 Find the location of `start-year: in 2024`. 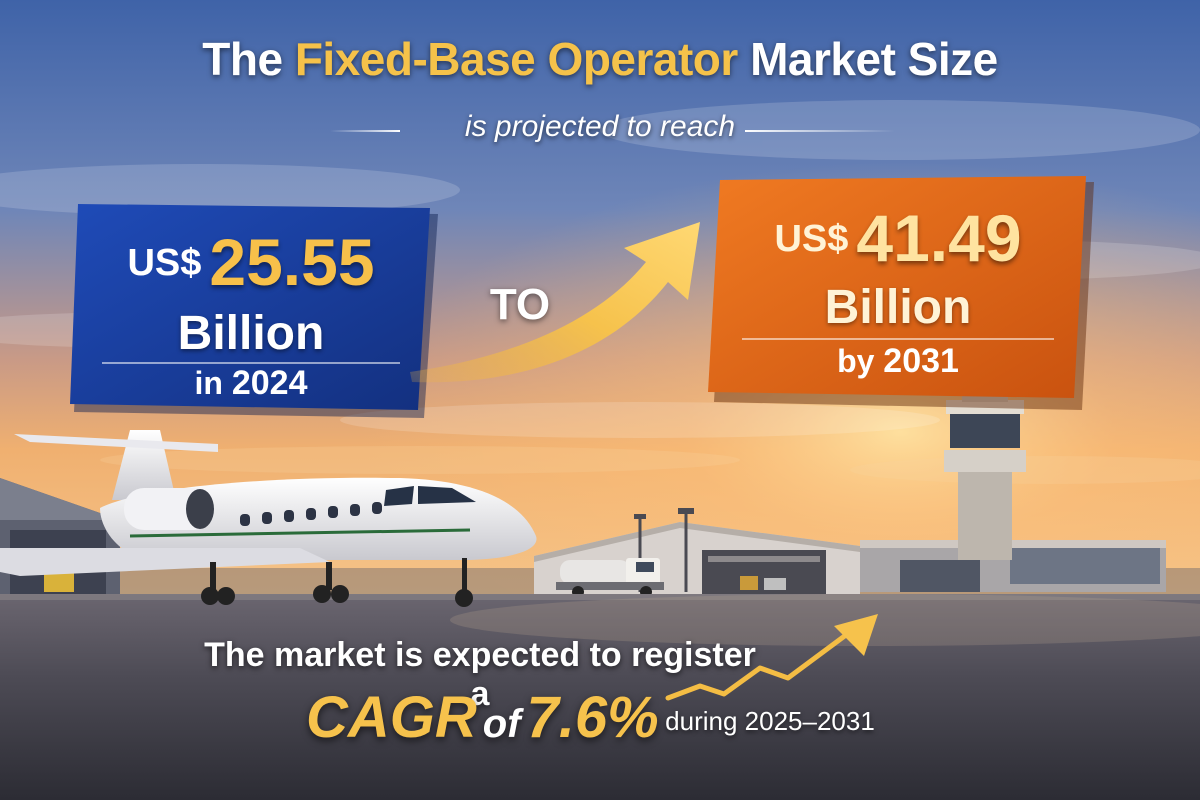

start-year: in 2024 is located at coordinates (251, 383).